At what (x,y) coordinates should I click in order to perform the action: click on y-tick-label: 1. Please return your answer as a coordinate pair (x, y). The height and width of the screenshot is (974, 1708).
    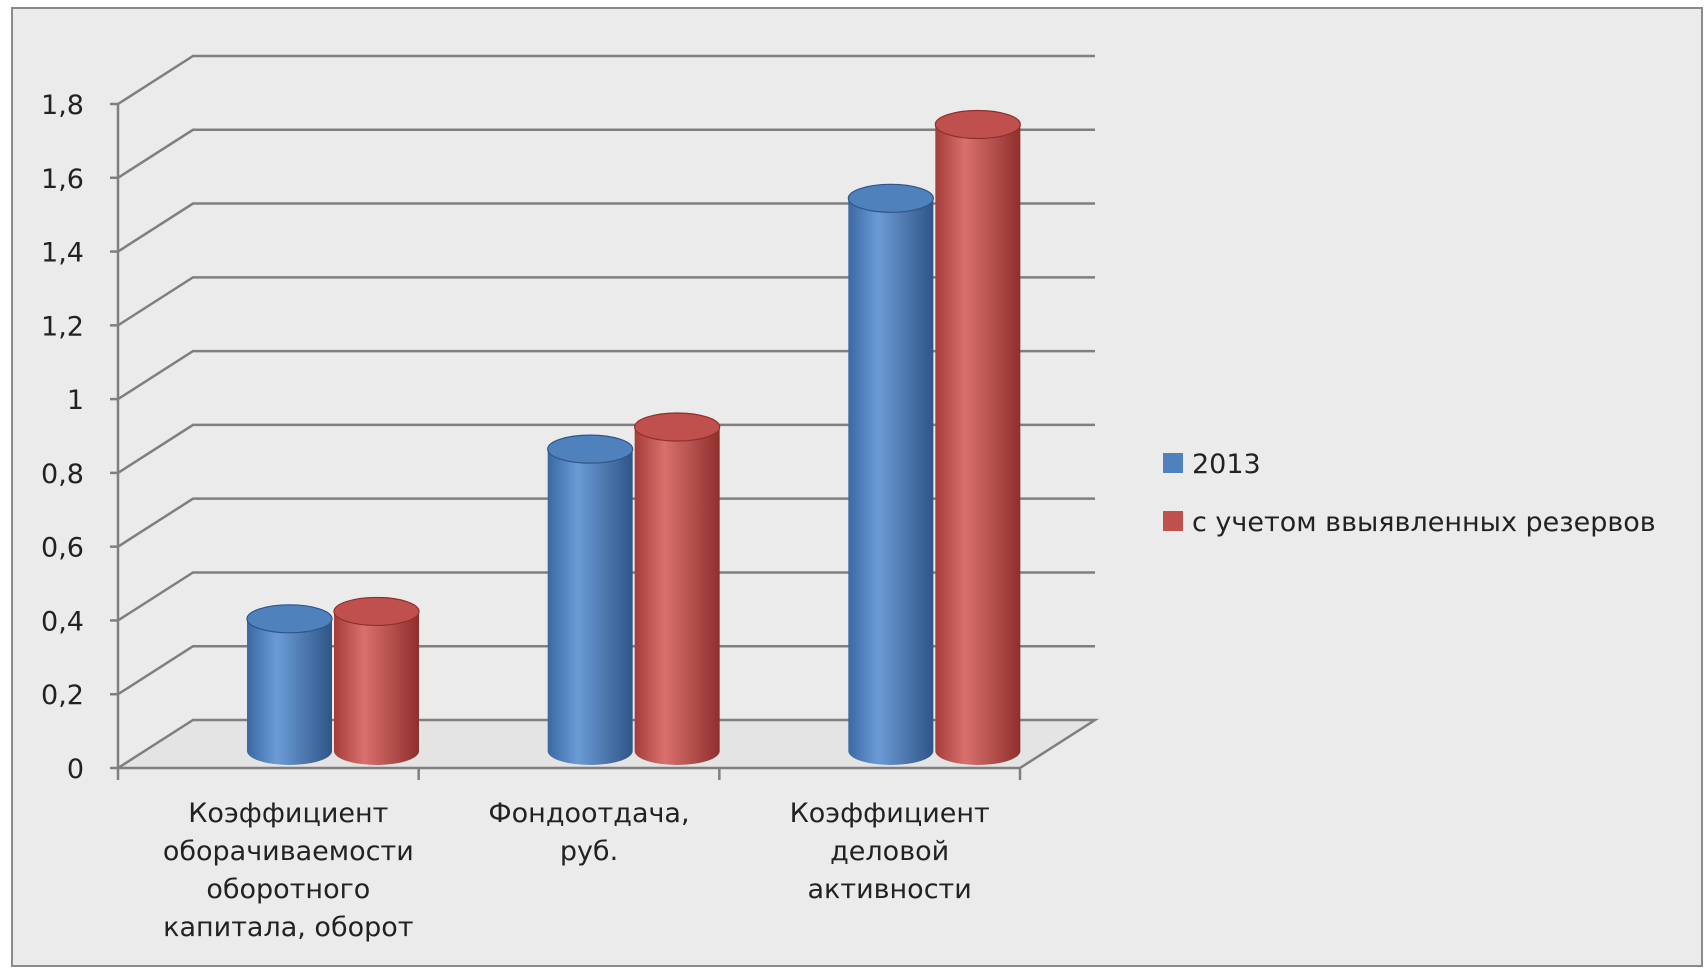
    Looking at the image, I should click on (75, 400).